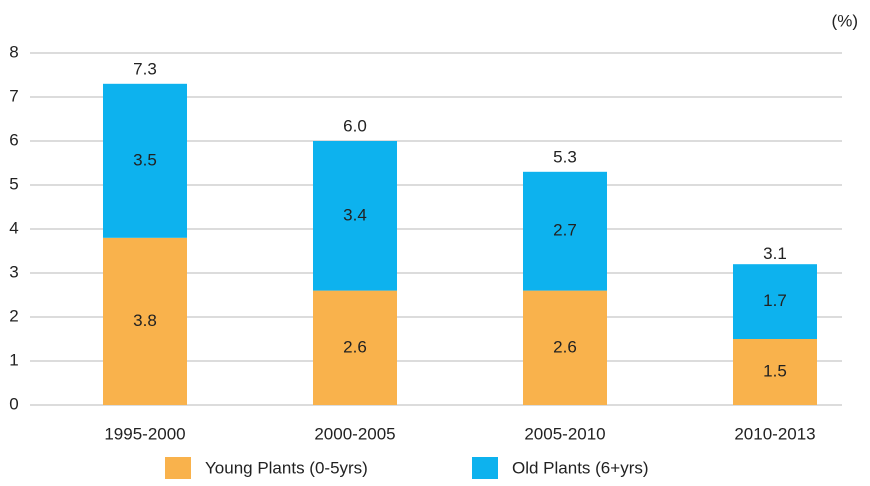 This screenshot has height=486, width=870. Describe the element at coordinates (13, 227) in the screenshot. I see `y-tick-label: 4` at that location.